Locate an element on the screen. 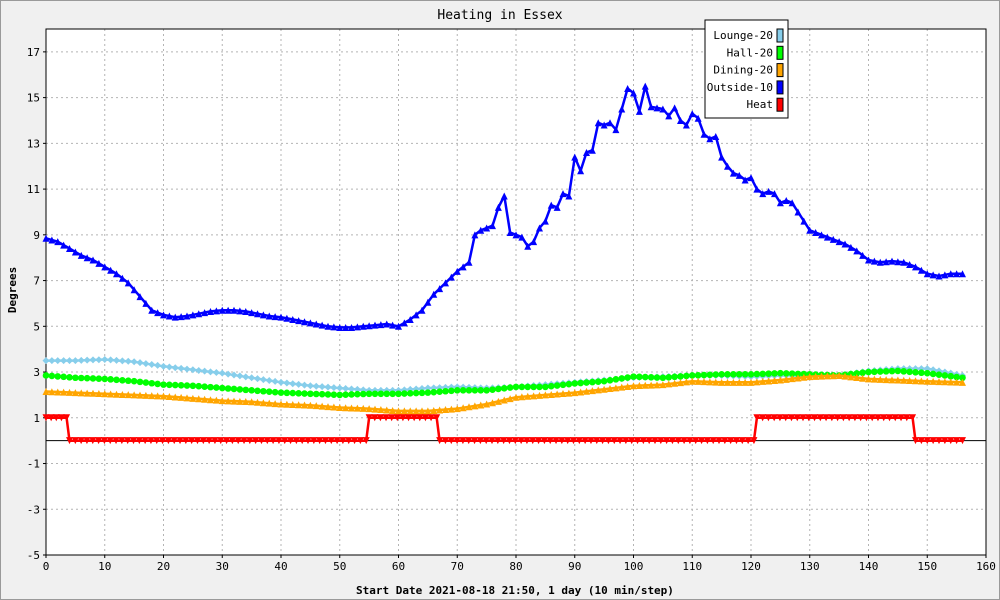  y-tick-label: 1 is located at coordinates (36, 418).